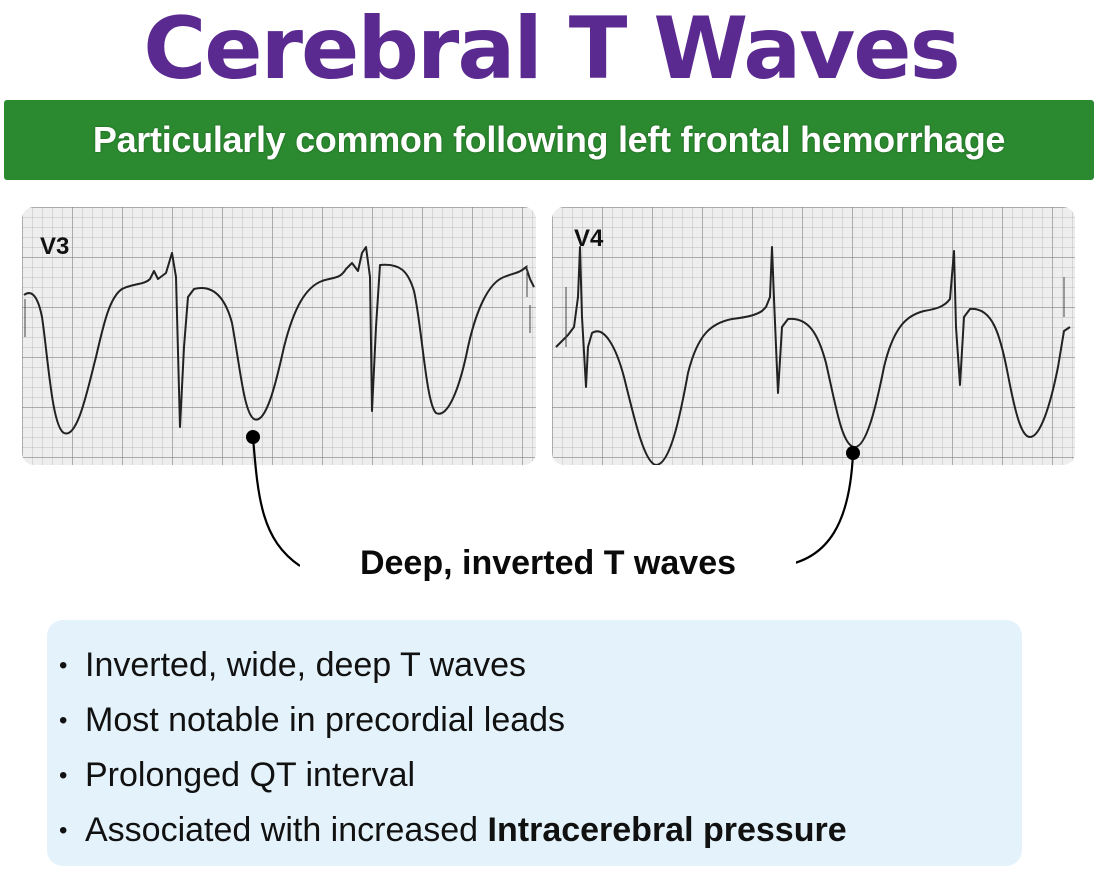 The height and width of the screenshot is (878, 1102). I want to click on callout-dot-right, so click(853, 453).